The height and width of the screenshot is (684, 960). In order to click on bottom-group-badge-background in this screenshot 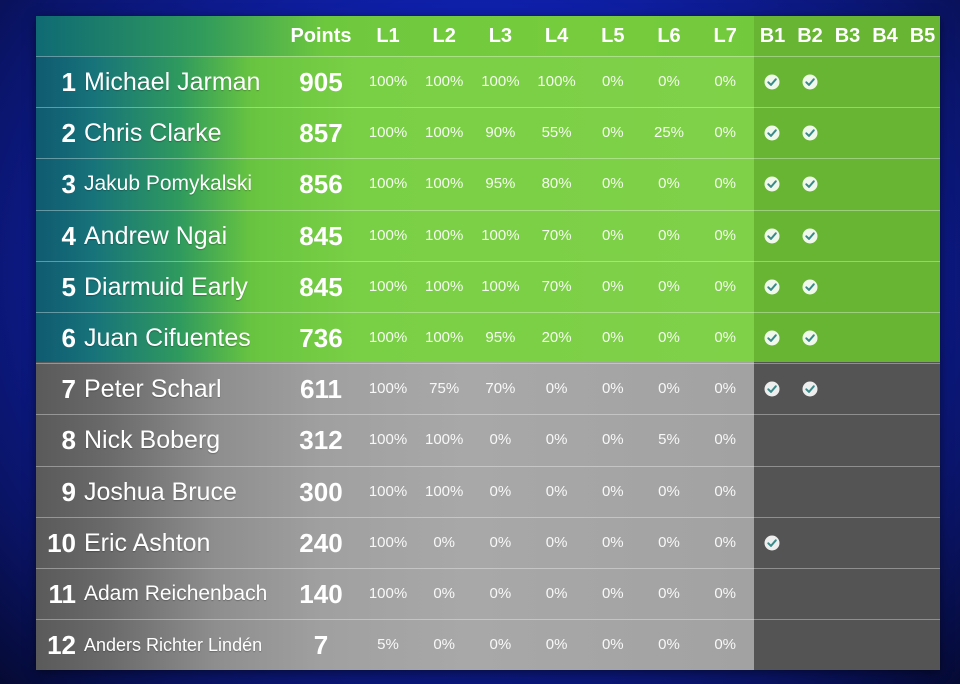, I will do `click(847, 516)`.